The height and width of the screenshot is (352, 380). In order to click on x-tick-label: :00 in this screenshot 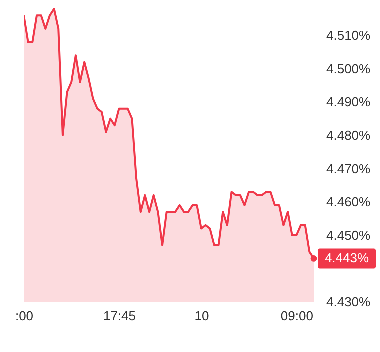, I will do `click(24, 316)`.